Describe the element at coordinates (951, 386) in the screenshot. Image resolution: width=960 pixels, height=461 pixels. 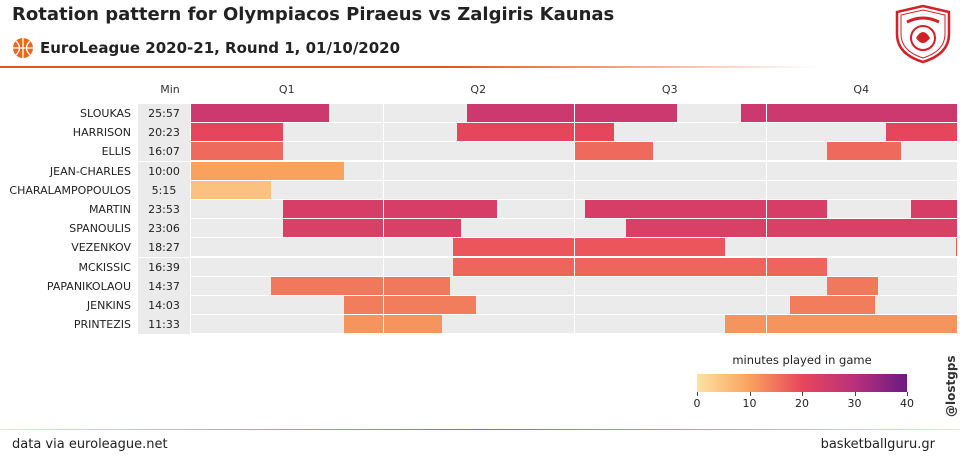
I see `author-handle: @lostgps` at that location.